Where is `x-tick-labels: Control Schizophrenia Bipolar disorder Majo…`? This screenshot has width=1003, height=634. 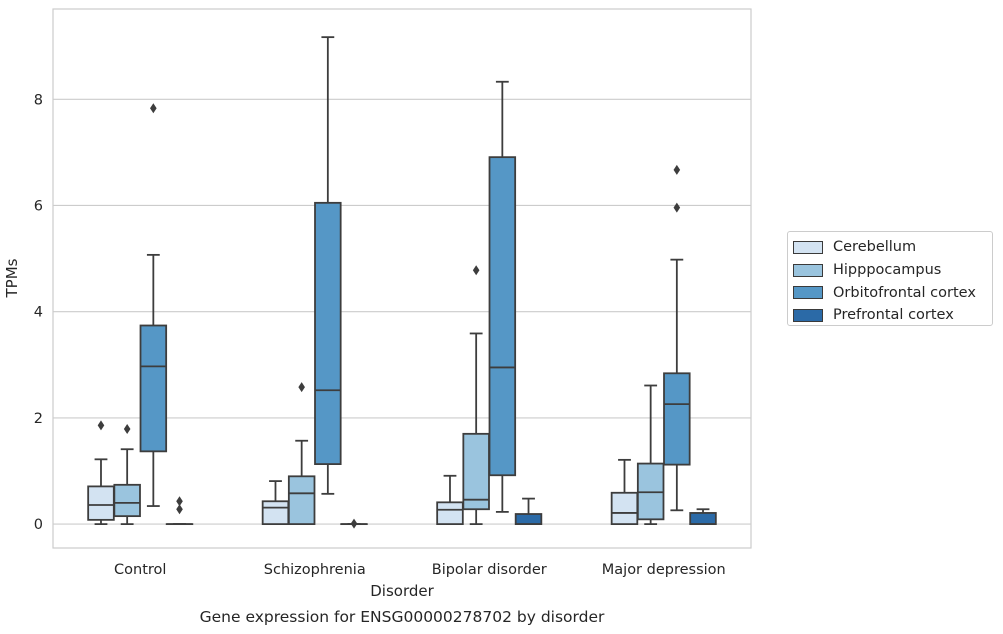 x-tick-labels: Control Schizophrenia Bipolar disorder Majo… is located at coordinates (420, 570).